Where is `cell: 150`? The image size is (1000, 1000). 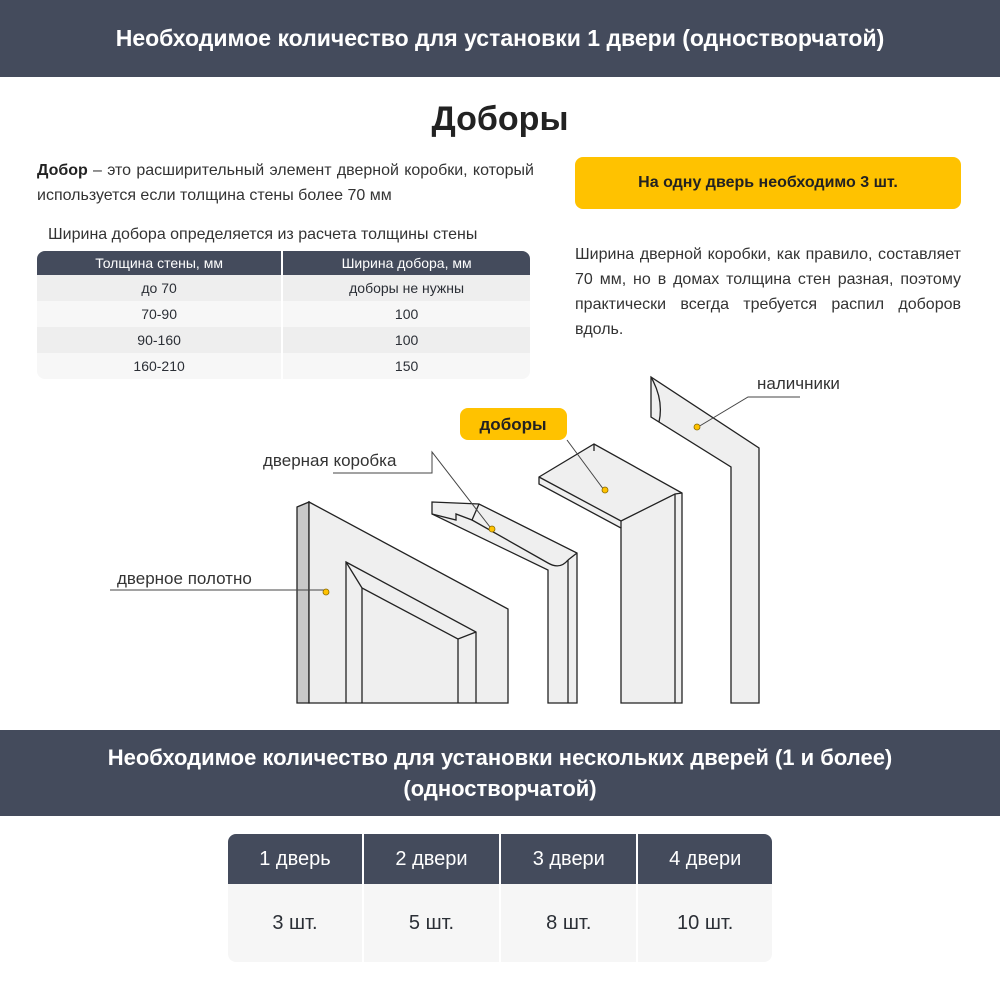
cell: 150 is located at coordinates (406, 366).